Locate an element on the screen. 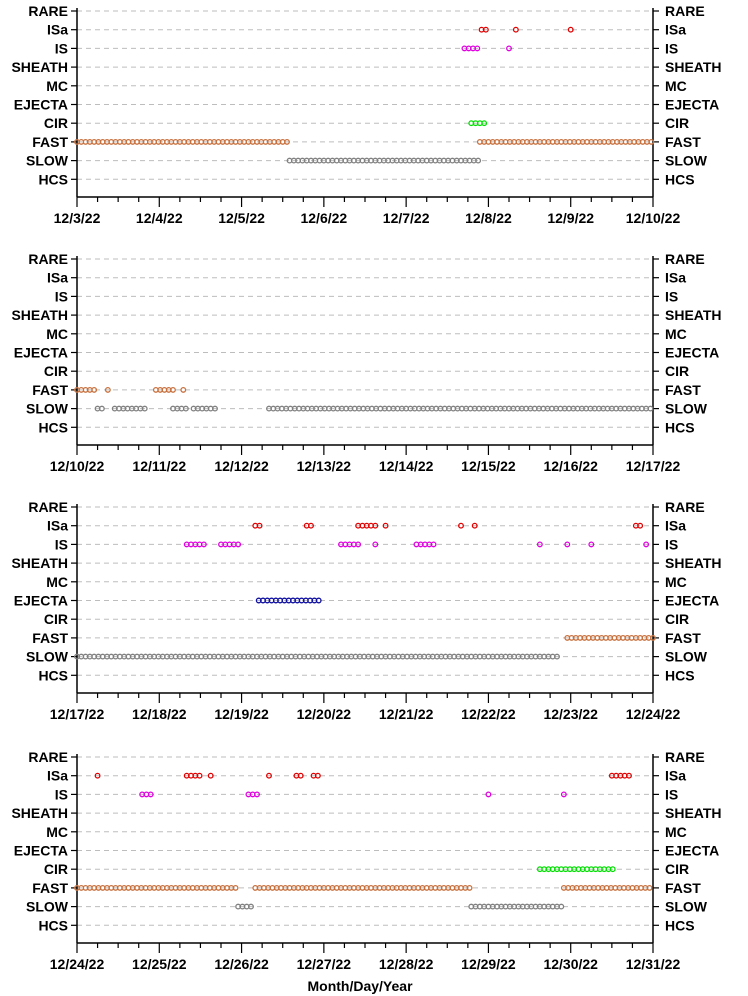 The width and height of the screenshot is (748, 996). series-ejecta is located at coordinates (288, 600).